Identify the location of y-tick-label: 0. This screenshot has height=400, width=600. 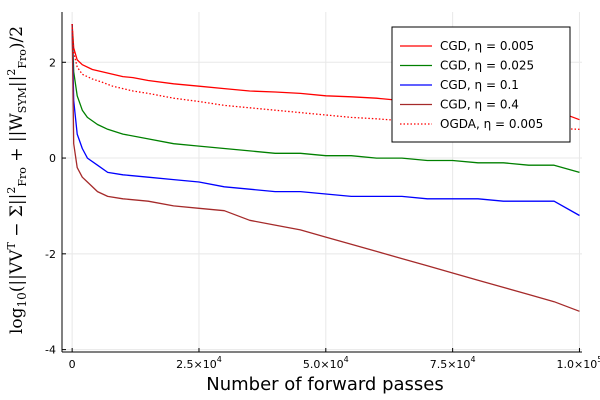
(52, 158).